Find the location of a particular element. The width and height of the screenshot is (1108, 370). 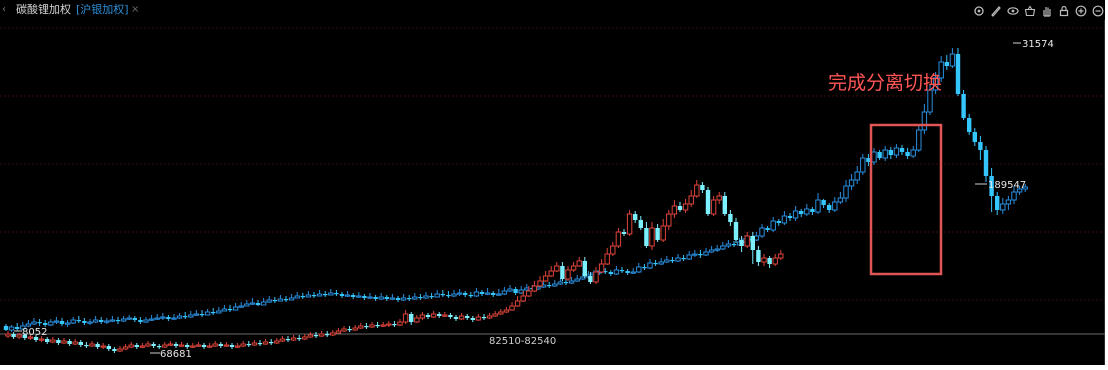

settings-icon is located at coordinates (979, 11).